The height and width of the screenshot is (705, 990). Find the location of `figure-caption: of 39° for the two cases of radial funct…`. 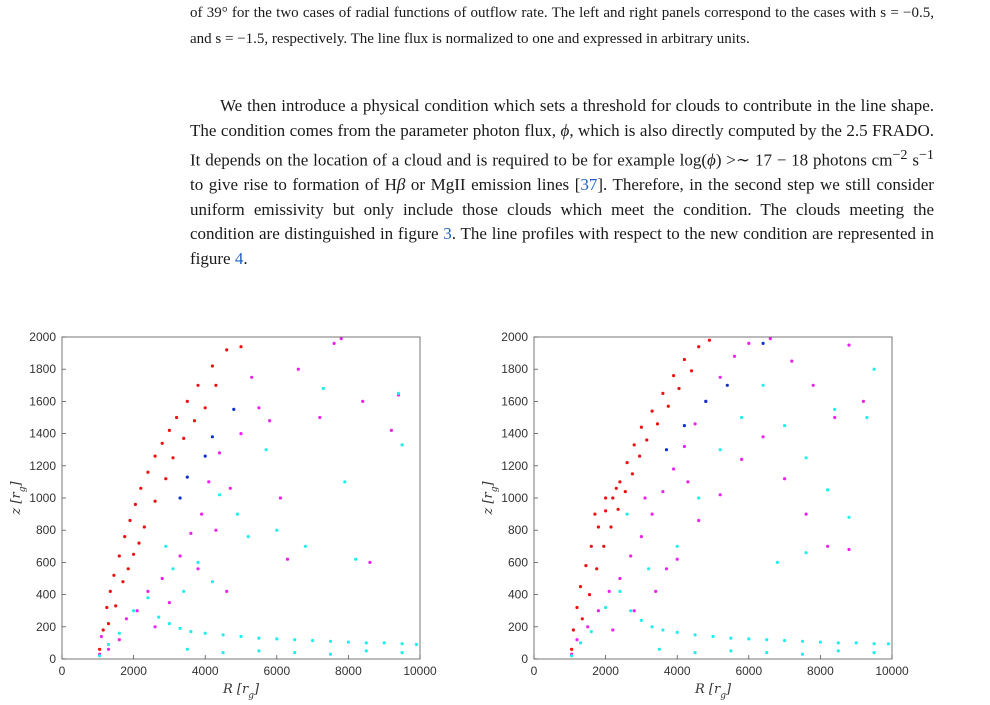

figure-caption: of 39° for the two cases of radial funct… is located at coordinates (562, 26).